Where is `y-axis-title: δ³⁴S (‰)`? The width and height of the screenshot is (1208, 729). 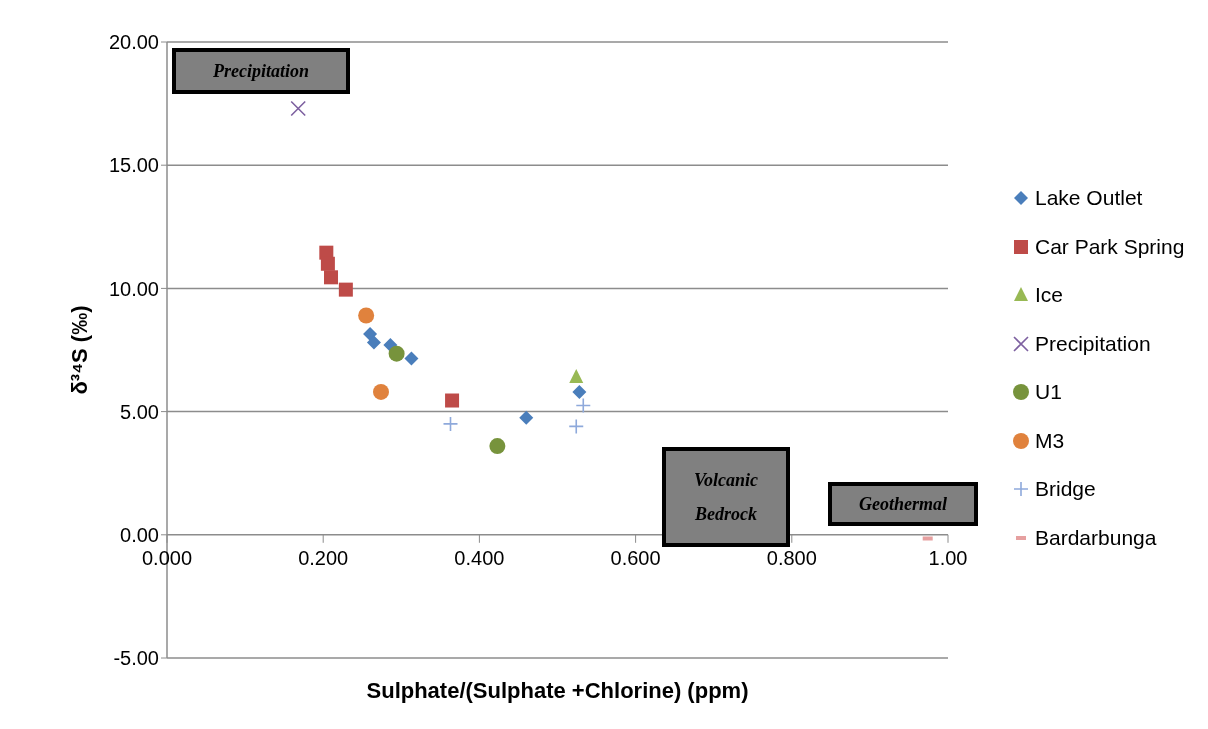 y-axis-title: δ³⁴S (‰) is located at coordinates (79, 350).